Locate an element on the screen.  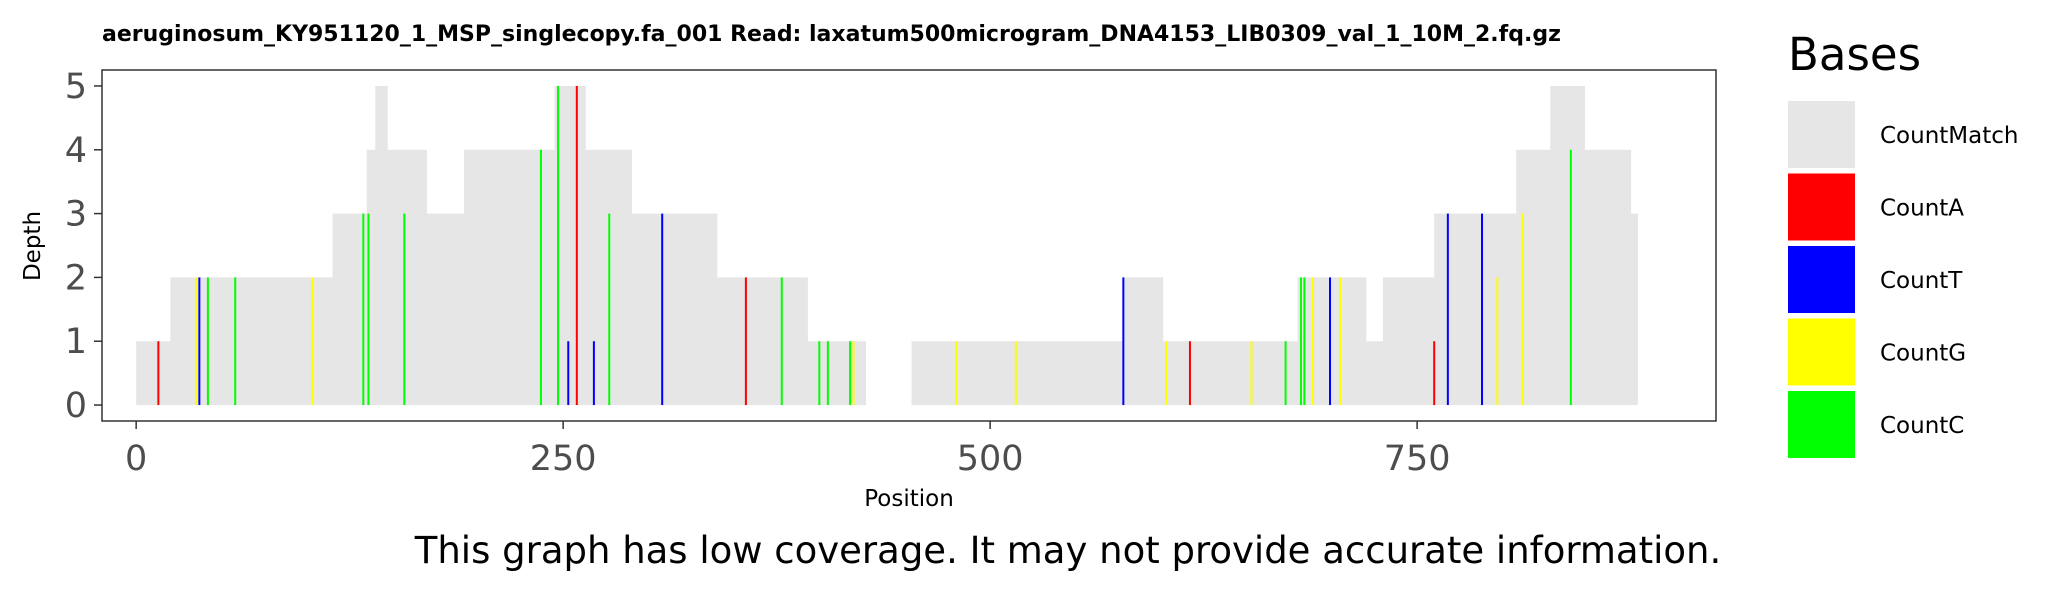
legend-label-match: CountMatch is located at coordinates (1949, 136).